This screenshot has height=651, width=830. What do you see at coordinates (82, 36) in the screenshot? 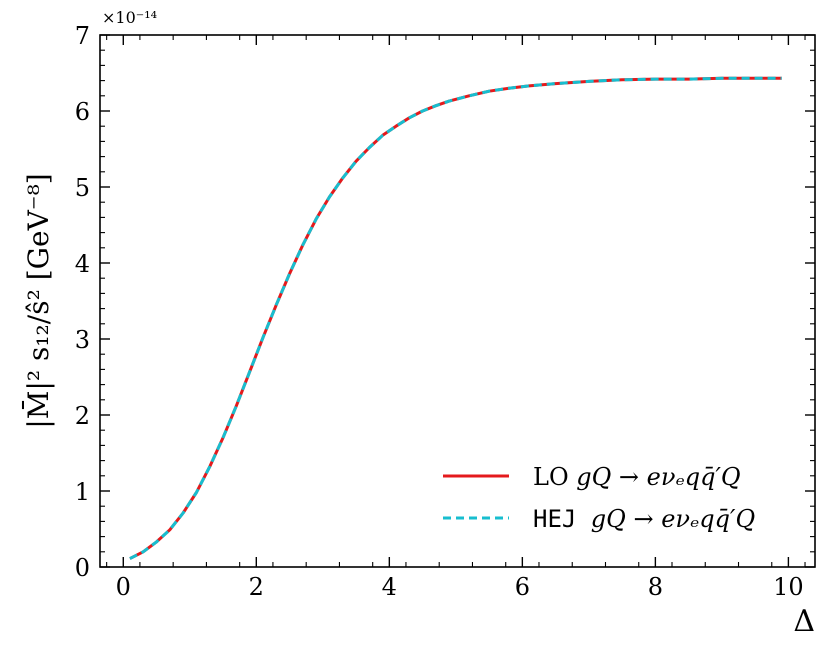
I see `y-tick-label: 7` at bounding box center [82, 36].